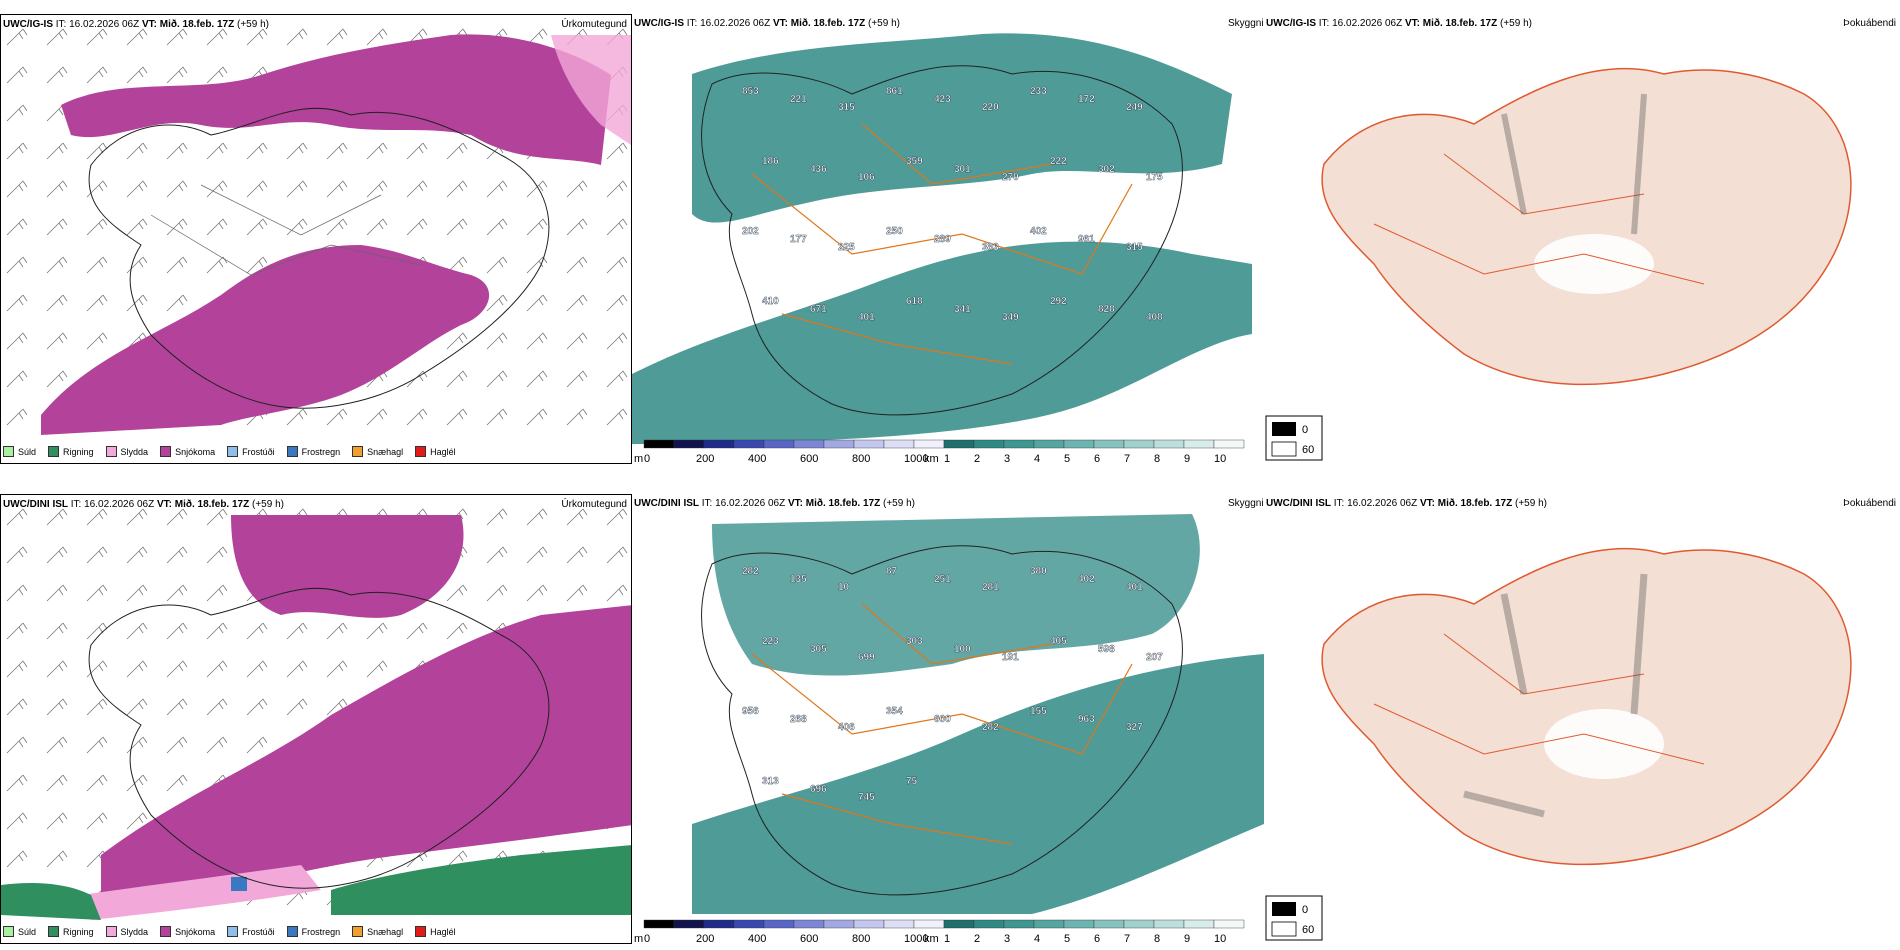  What do you see at coordinates (443, 931) in the screenshot?
I see `legend-label: Haglél` at bounding box center [443, 931].